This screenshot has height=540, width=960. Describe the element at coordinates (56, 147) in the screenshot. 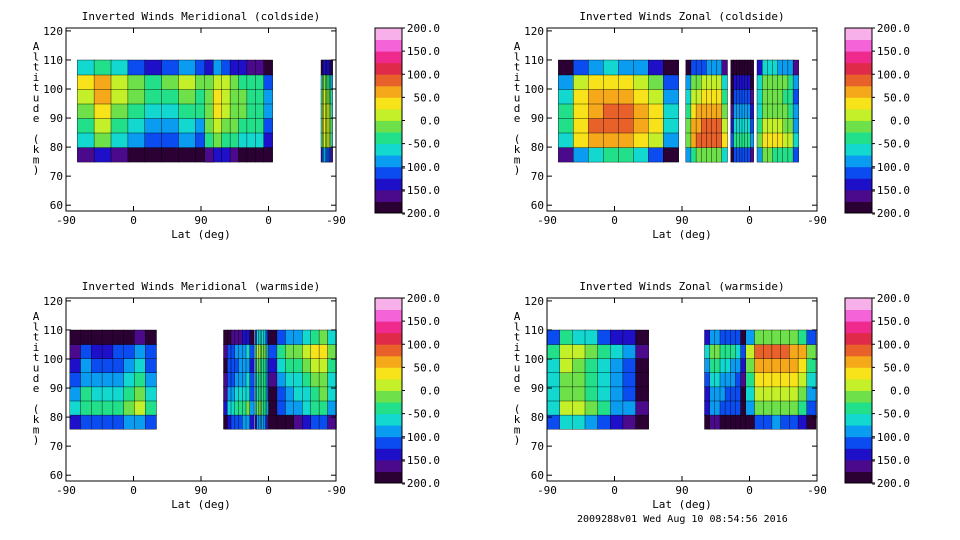

I see `y-tick-label: 80` at that location.